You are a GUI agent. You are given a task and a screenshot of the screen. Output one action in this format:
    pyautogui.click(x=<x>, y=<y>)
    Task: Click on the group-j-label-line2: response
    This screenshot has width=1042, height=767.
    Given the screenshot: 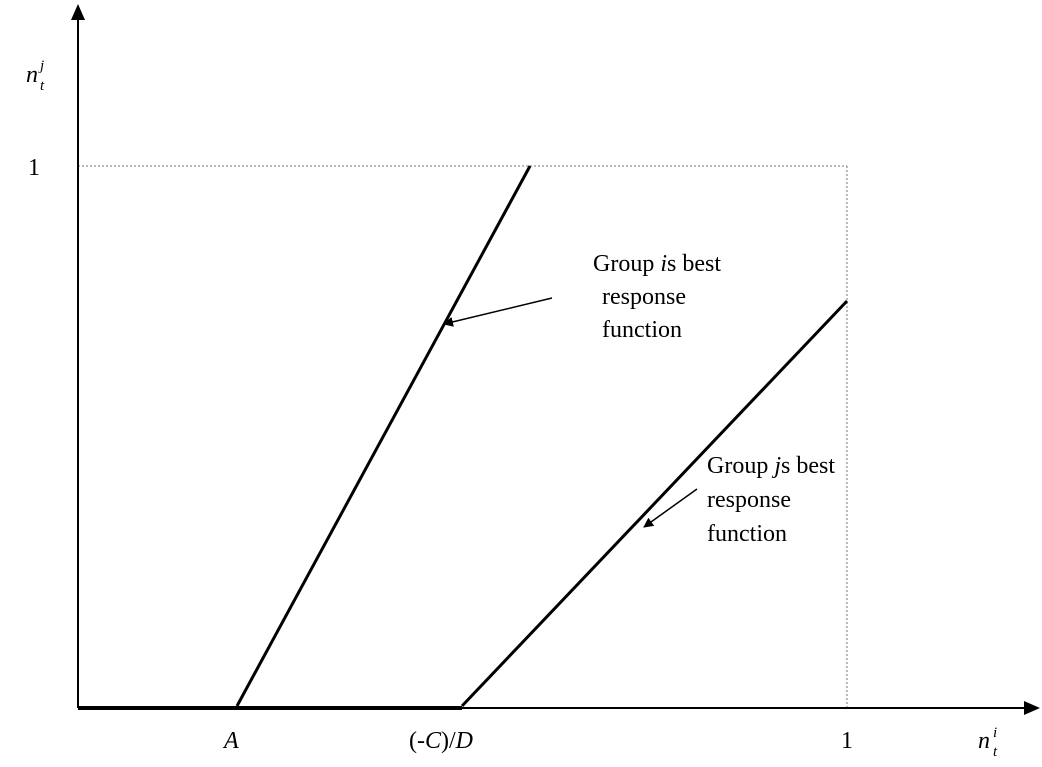 What is the action you would take?
    pyautogui.click(x=749, y=500)
    